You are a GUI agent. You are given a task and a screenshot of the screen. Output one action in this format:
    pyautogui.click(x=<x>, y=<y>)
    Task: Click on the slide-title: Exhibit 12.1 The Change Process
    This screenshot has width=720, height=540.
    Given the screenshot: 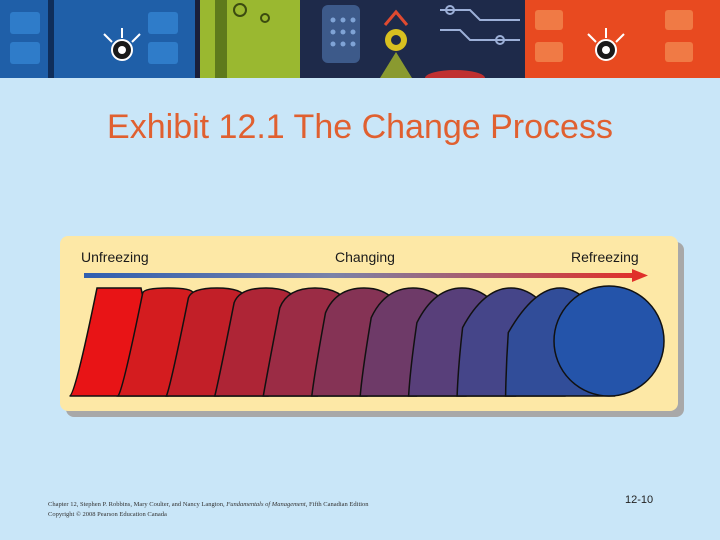 What is the action you would take?
    pyautogui.click(x=360, y=127)
    